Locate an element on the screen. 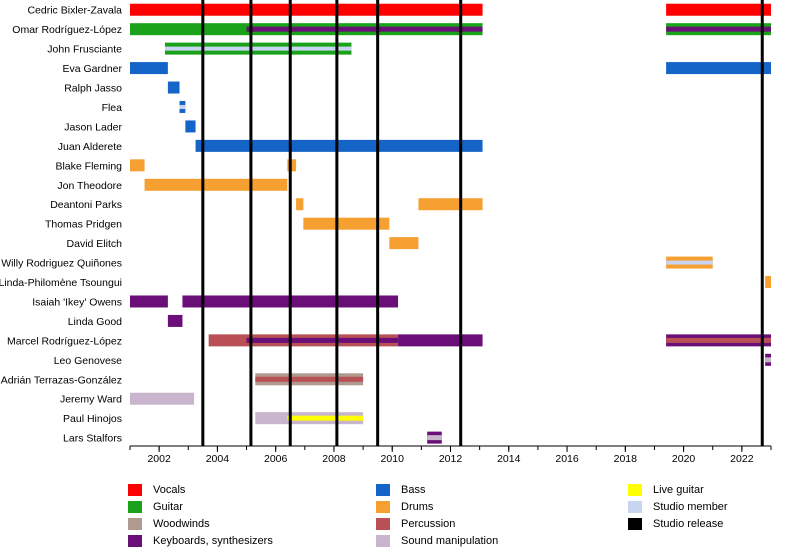  member-label: Linda-Philomène Tsoungui is located at coordinates (61, 283).